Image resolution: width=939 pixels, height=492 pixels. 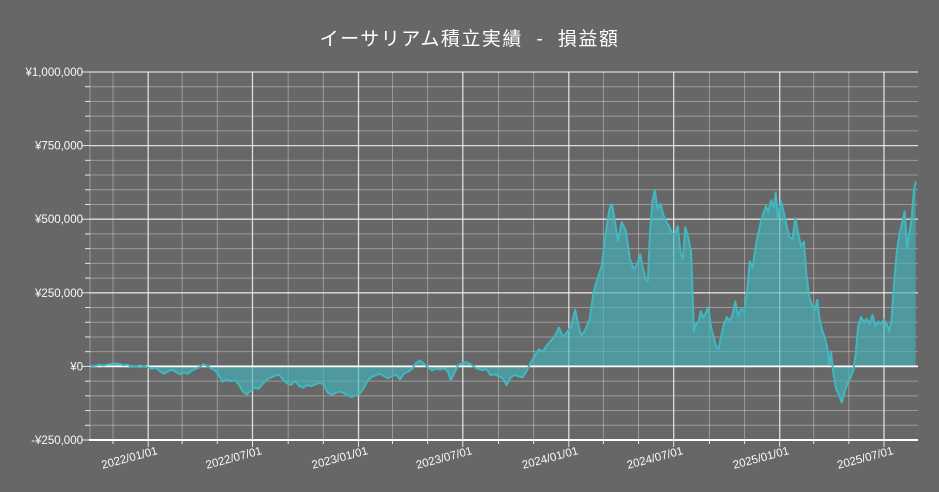 What do you see at coordinates (53, 73) in the screenshot?
I see `y-axis-tick-label: ¥1,000,000` at bounding box center [53, 73].